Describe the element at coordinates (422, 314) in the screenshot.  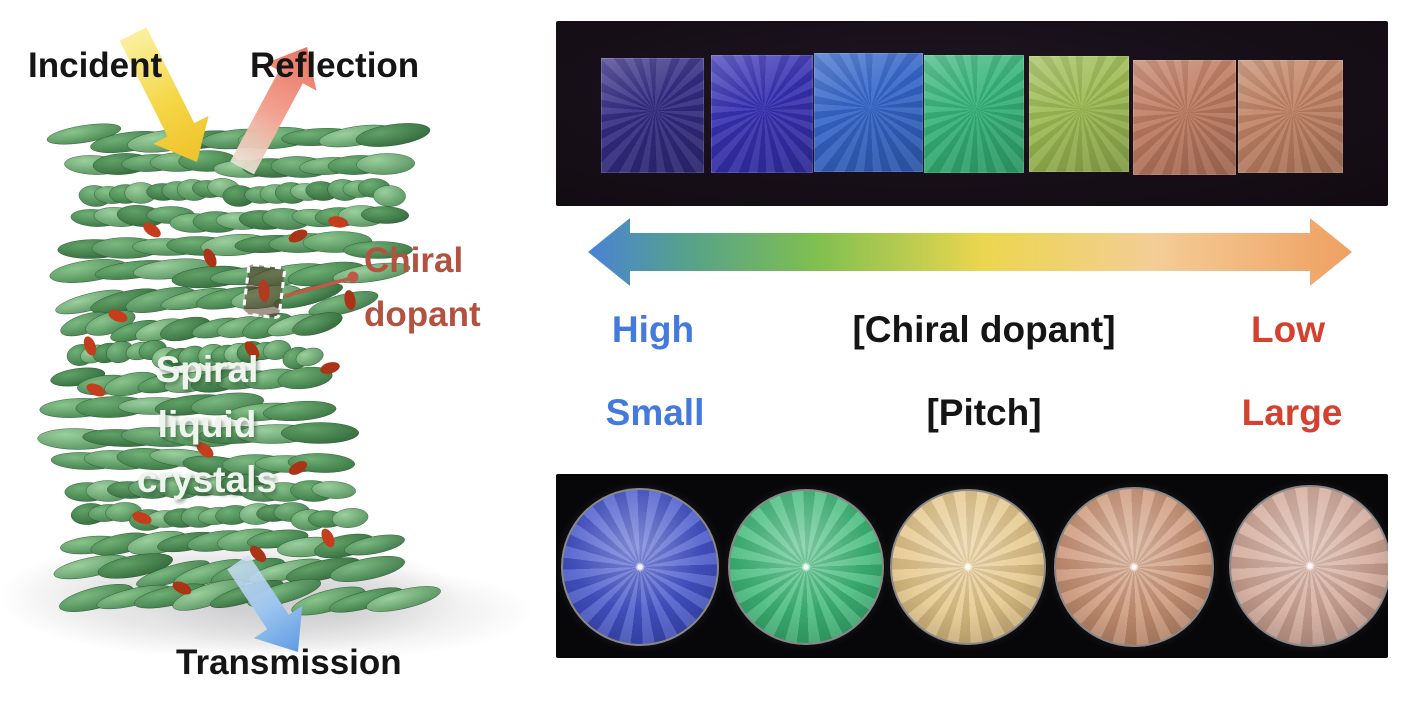
I see `chiral-dopant-label-line2: dopant` at that location.